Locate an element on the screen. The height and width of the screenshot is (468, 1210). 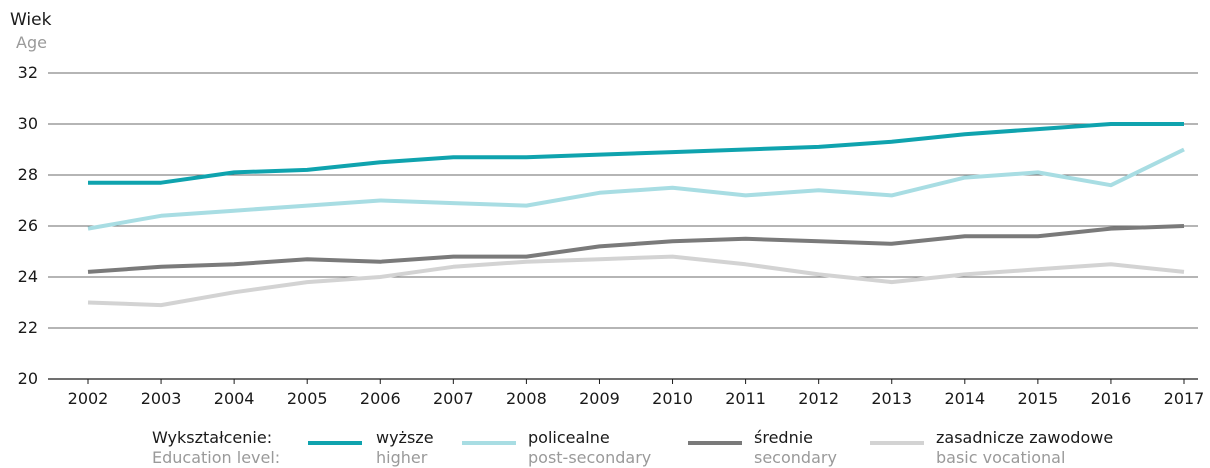
y-tick-label: 32 is located at coordinates (28, 72).